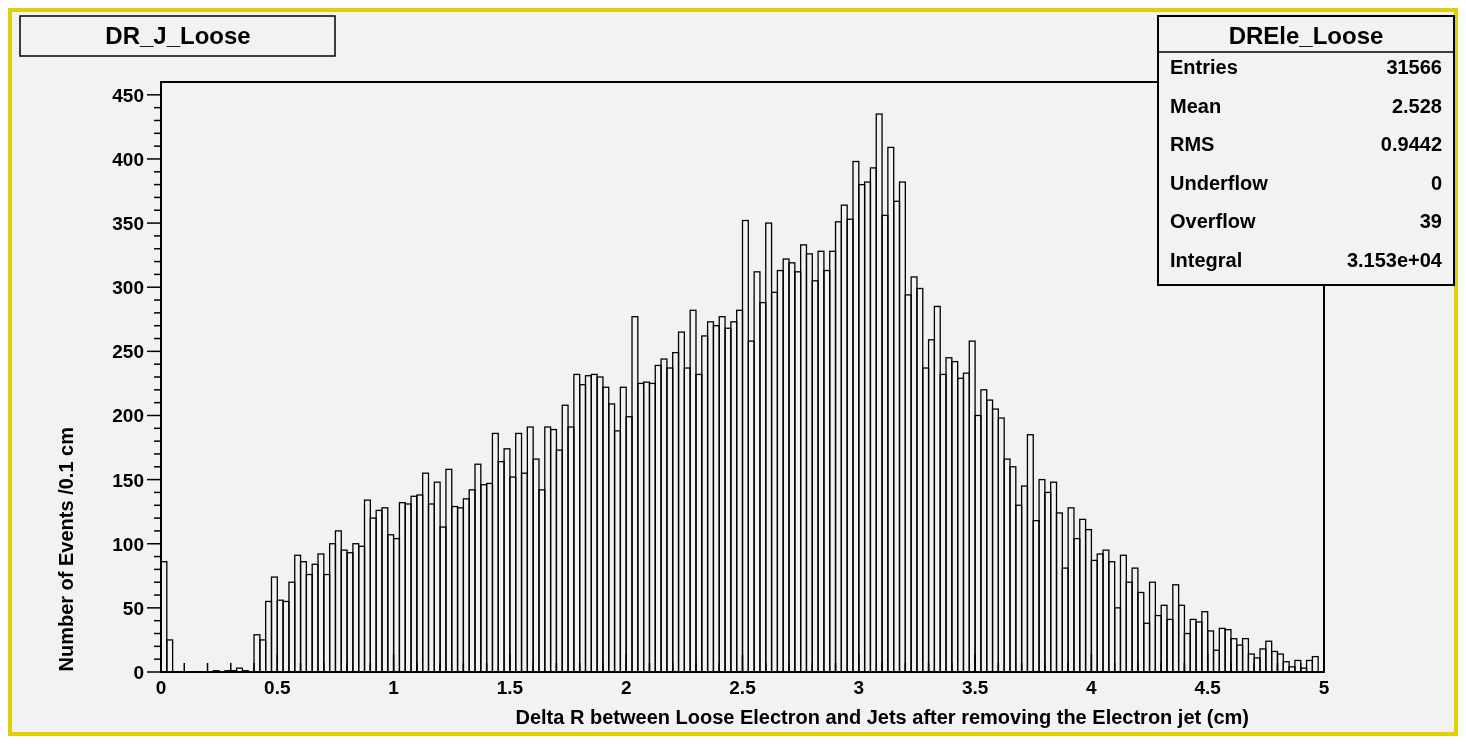 This screenshot has height=744, width=1466. What do you see at coordinates (1306, 182) in the screenshot?
I see `text: Underflow 0` at bounding box center [1306, 182].